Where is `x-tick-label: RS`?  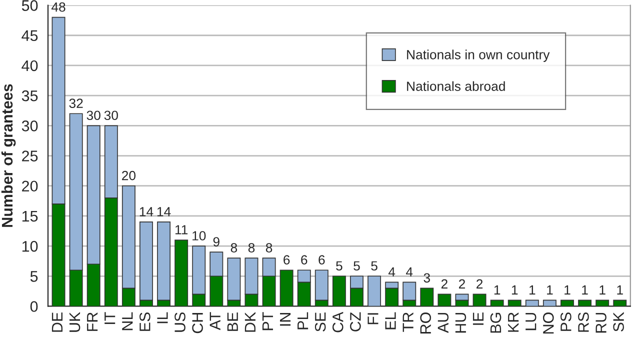
x-tick-label: RS is located at coordinates (583, 322).